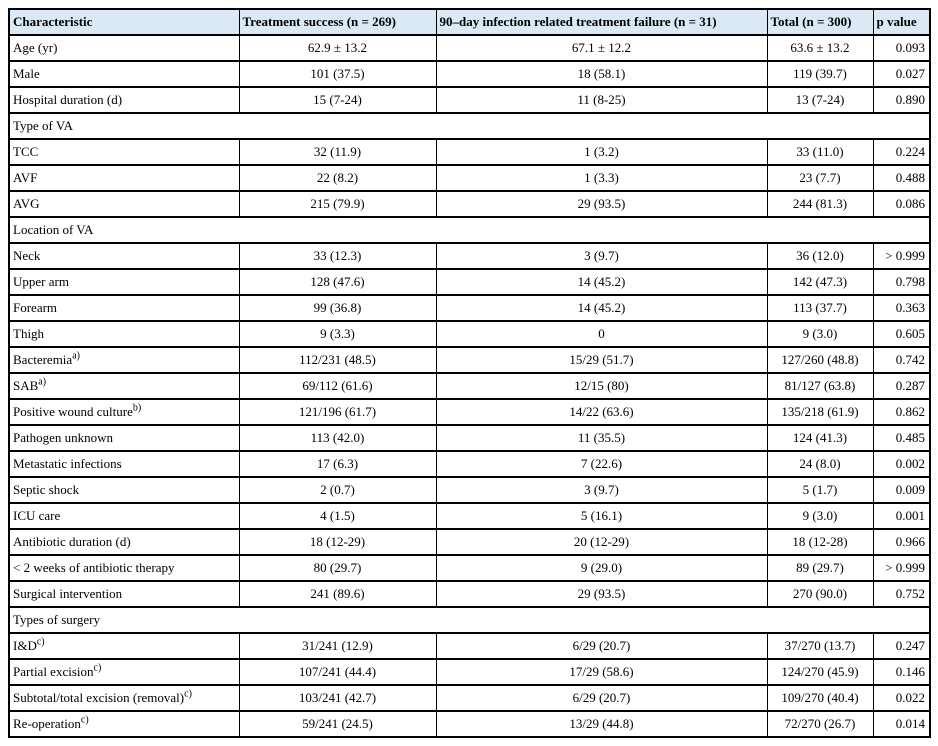 This screenshot has height=746, width=938. I want to click on total-cell: 72/270 (26.7), so click(820, 724).